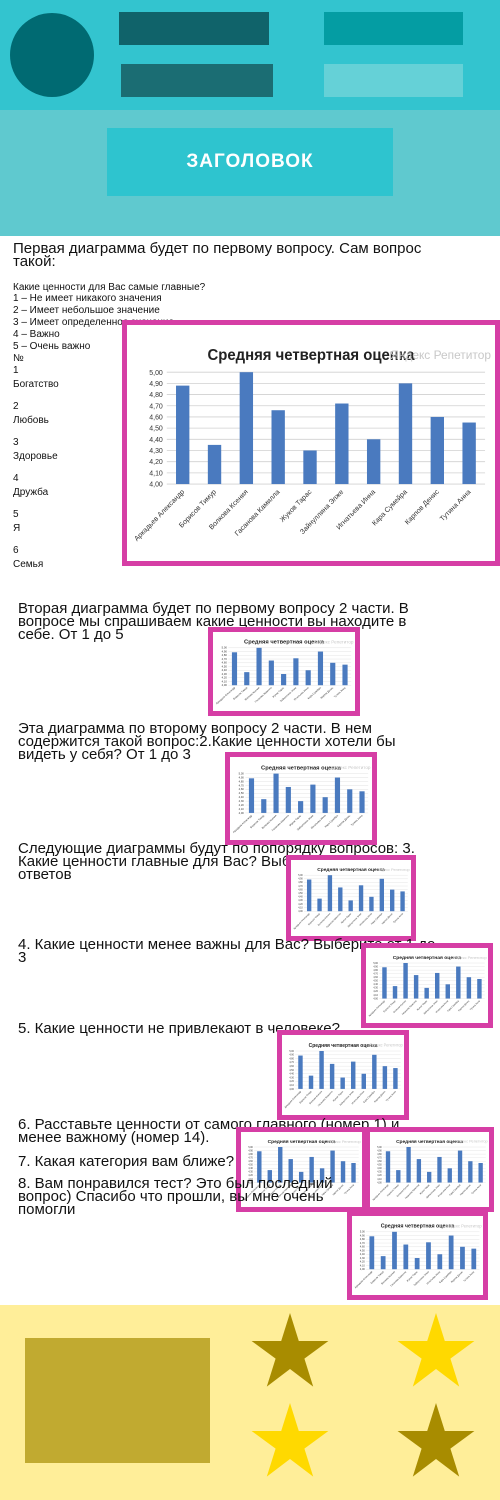 The width and height of the screenshot is (500, 1500). I want to click on value-num: 2, so click(16, 406).